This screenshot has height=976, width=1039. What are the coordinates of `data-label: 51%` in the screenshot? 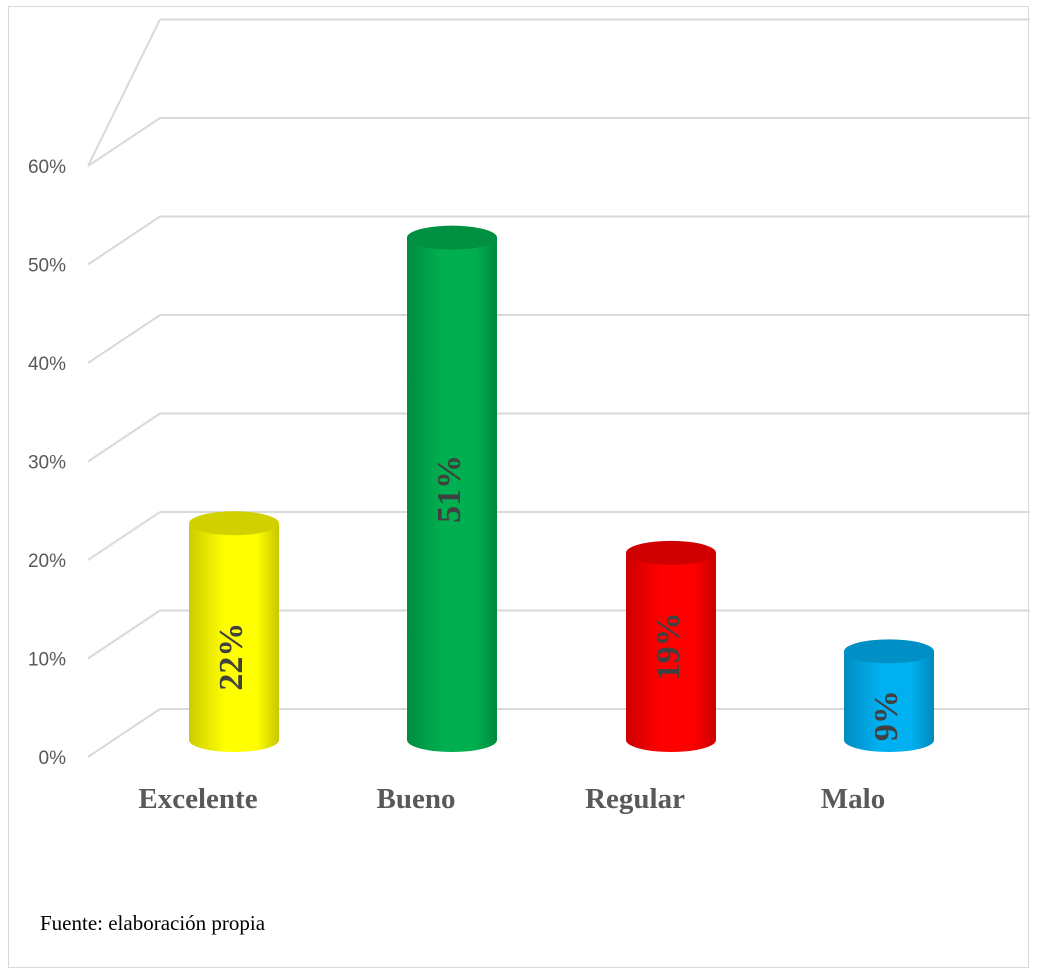 It's located at (449, 489).